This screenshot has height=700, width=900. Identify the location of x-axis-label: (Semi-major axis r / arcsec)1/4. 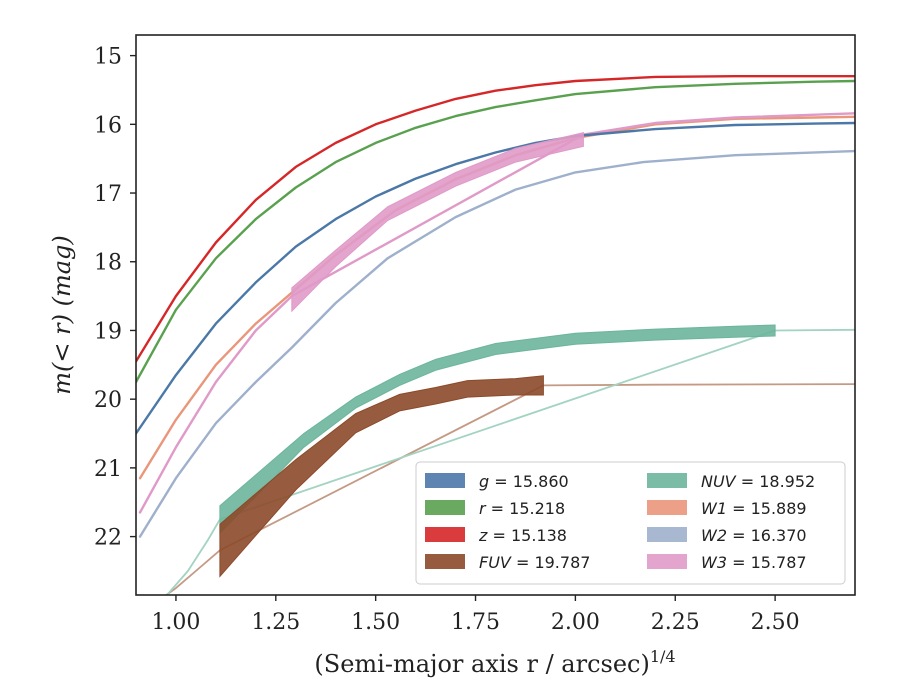
(494, 662).